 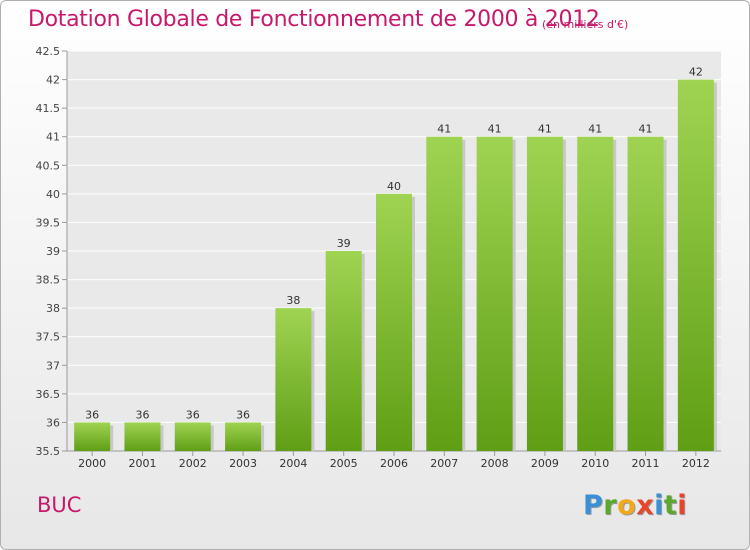 What do you see at coordinates (545, 463) in the screenshot?
I see `x-tick-label: 2009` at bounding box center [545, 463].